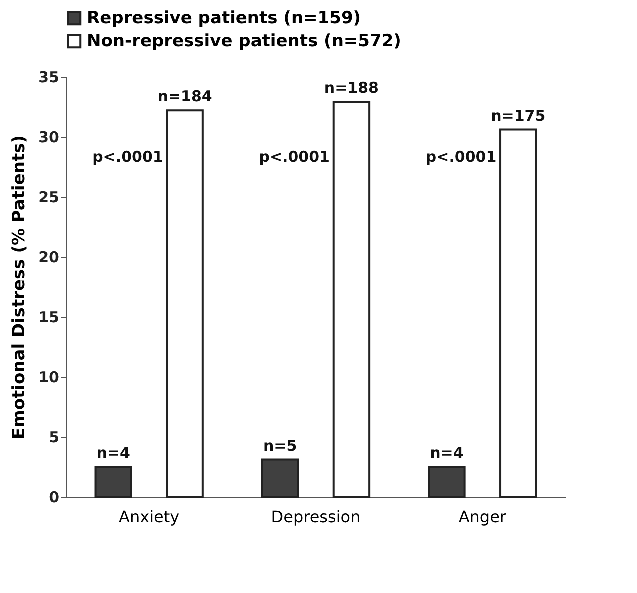  Describe the element at coordinates (185, 97) in the screenshot. I see `annotation: n=184` at that location.